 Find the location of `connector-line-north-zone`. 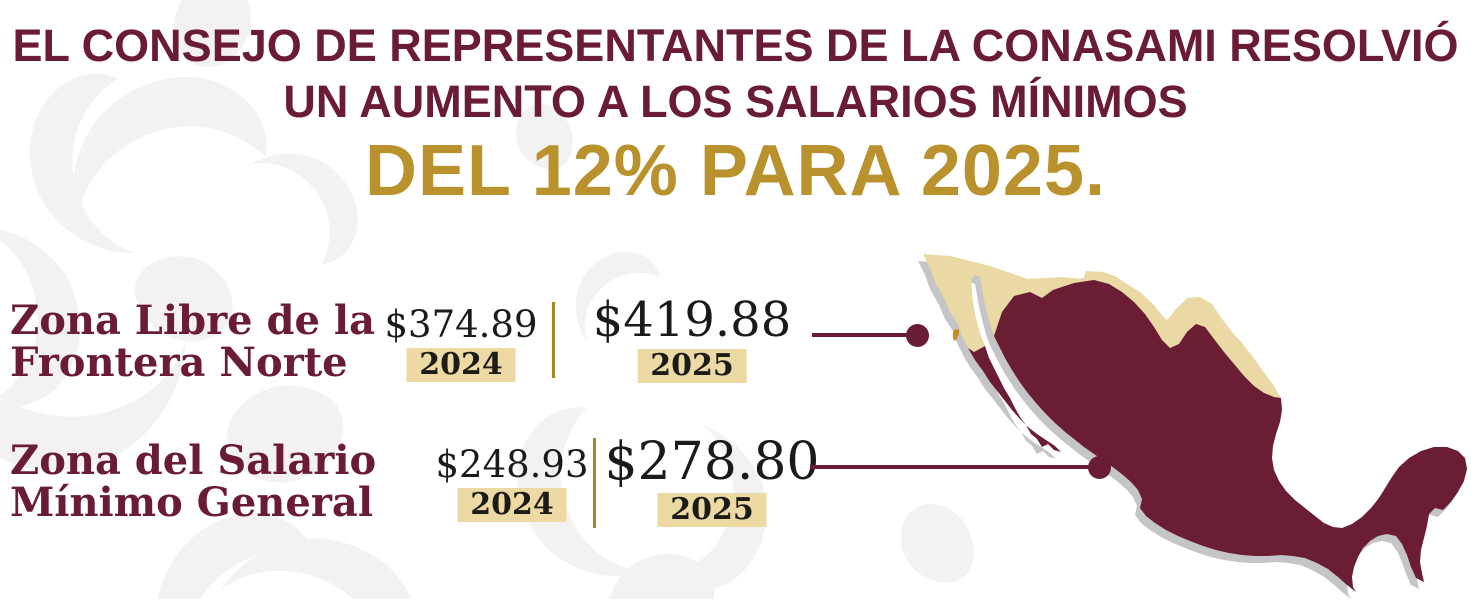

connector-line-north-zone is located at coordinates (859, 335).